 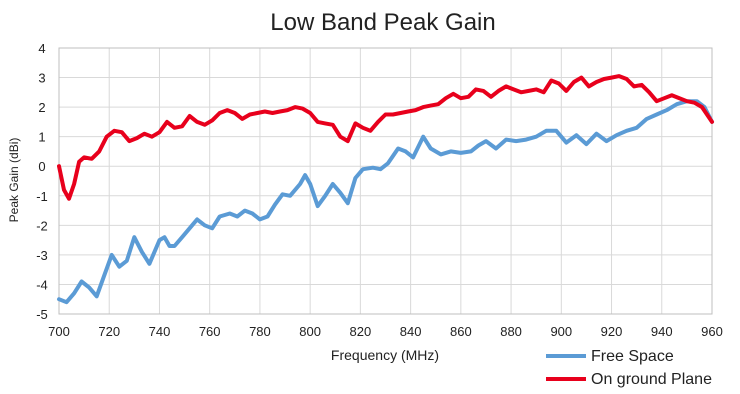 I want to click on x-tick-label: 780, so click(x=260, y=331).